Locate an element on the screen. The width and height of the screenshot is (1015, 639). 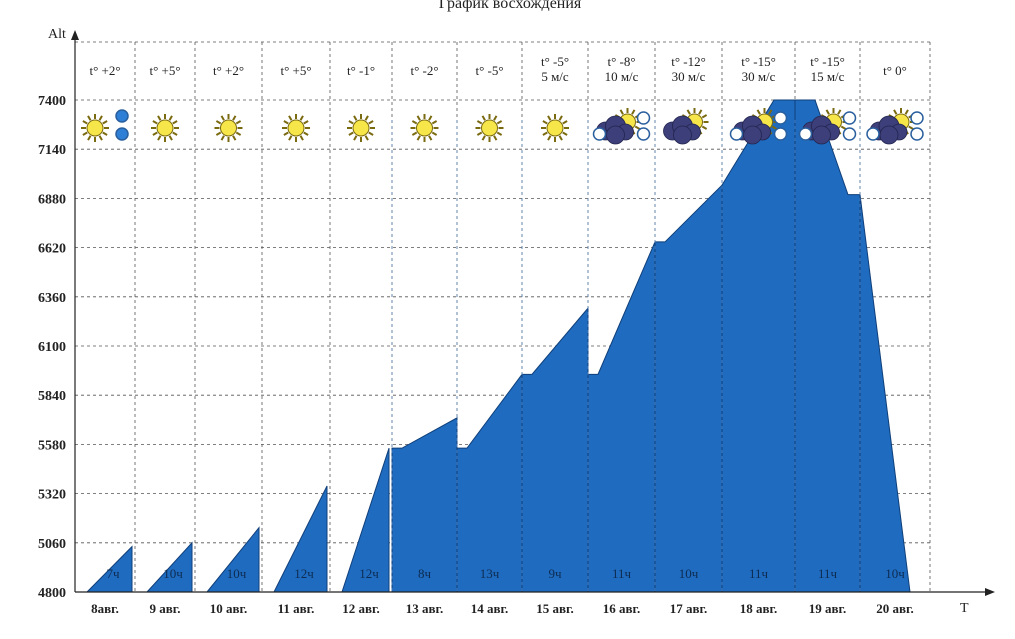
weather-text: t° -15° is located at coordinates (758, 61).